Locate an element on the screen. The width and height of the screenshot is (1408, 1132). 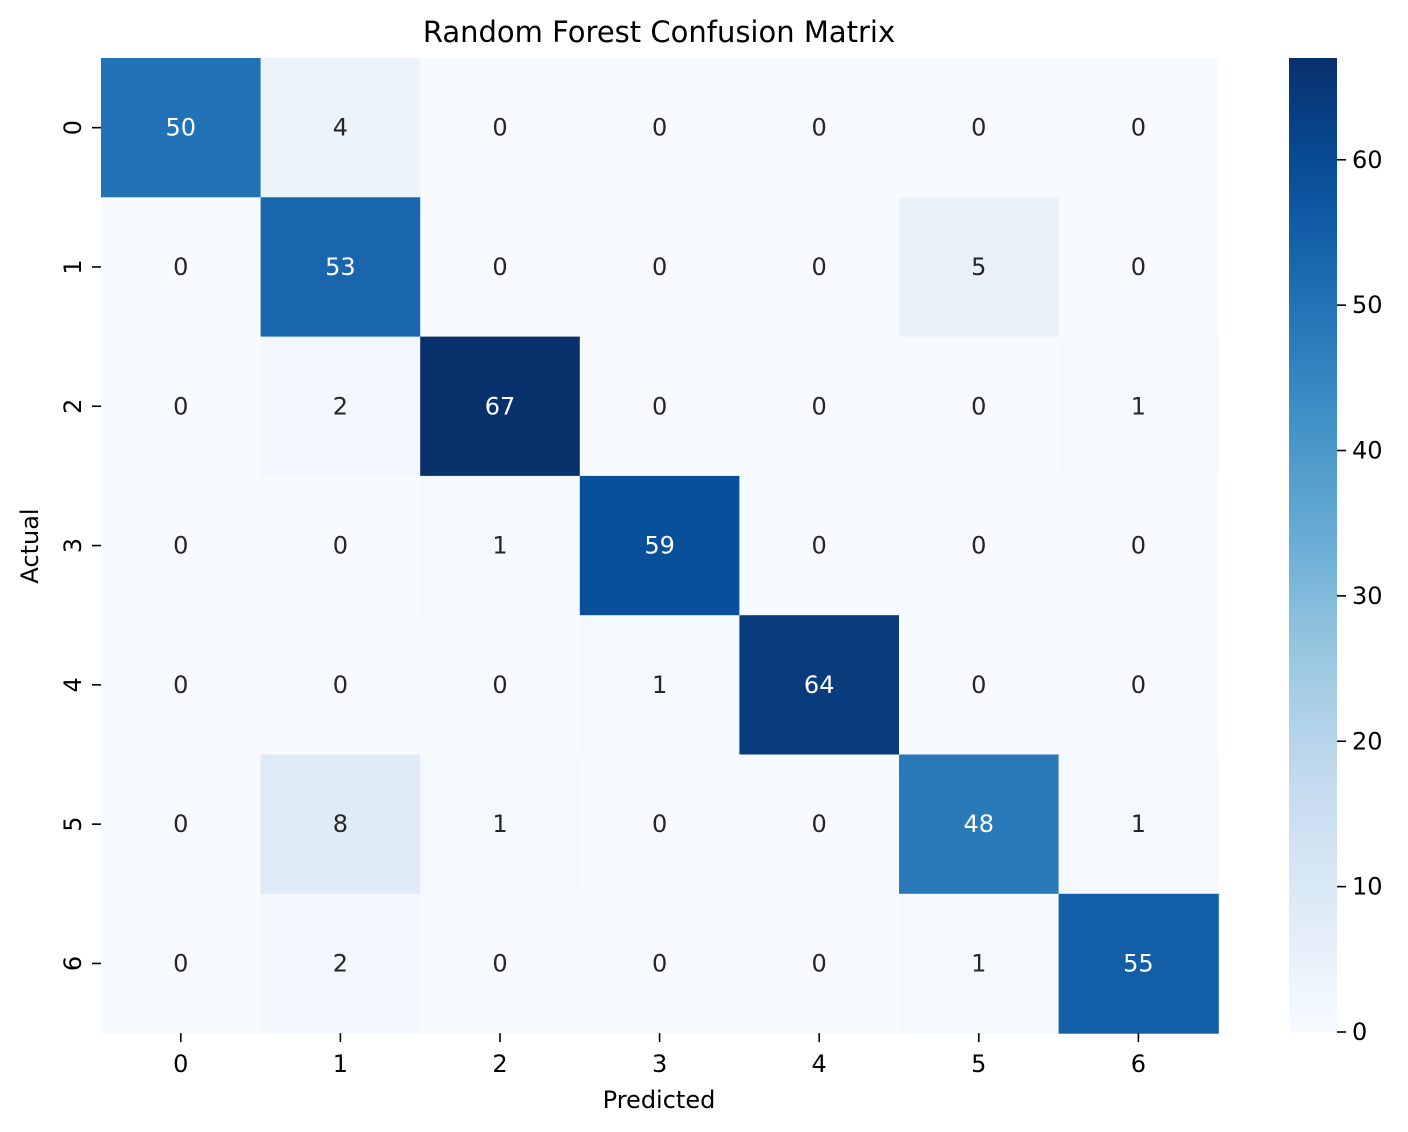
cell-value-label-r3-c1: 0 is located at coordinates (340, 546).